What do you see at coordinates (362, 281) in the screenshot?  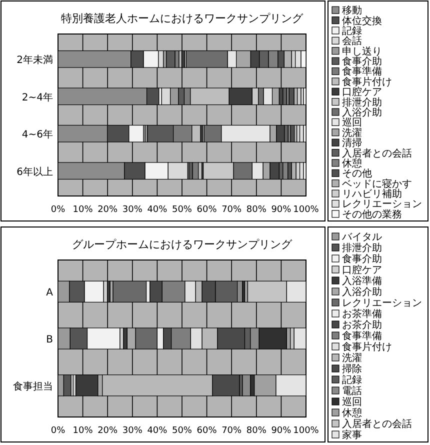 I see `legend-label: 入浴準備` at bounding box center [362, 281].